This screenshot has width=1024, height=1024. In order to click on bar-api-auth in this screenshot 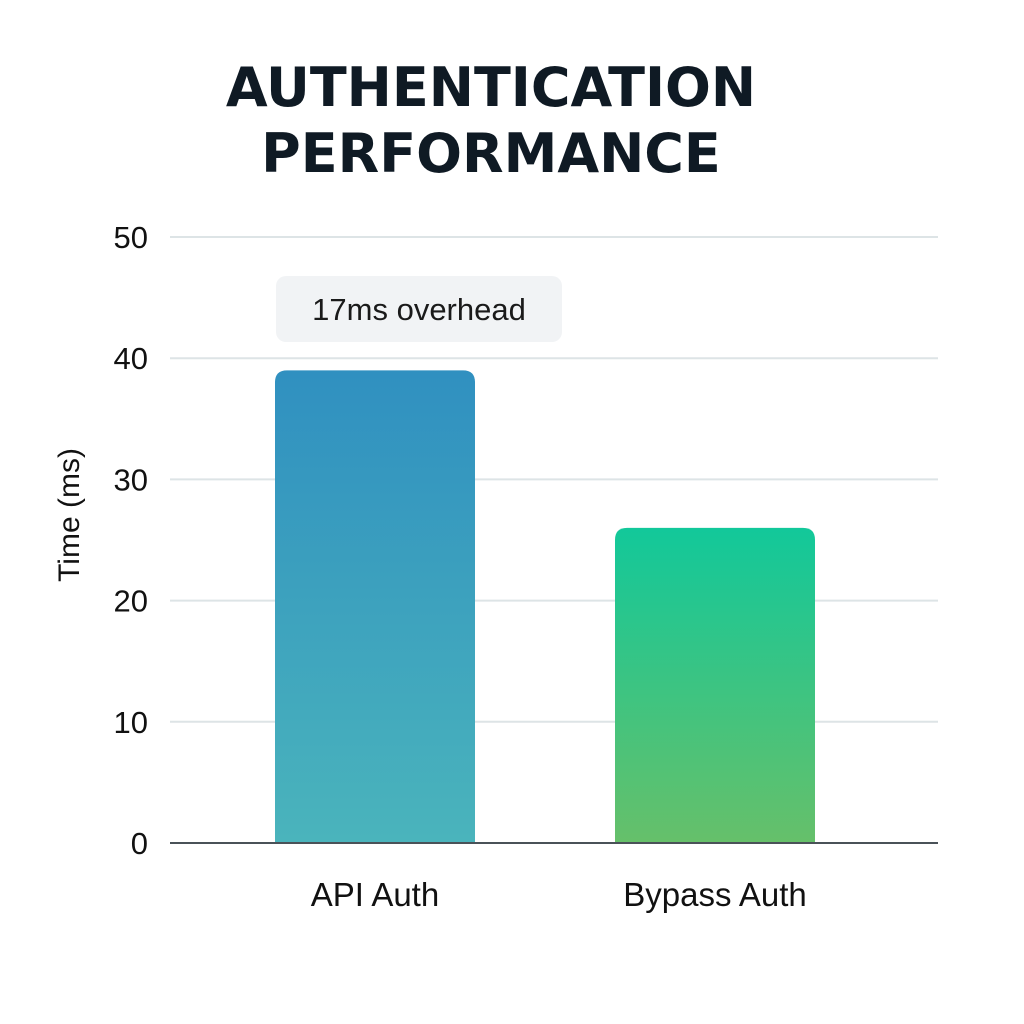, I will do `click(375, 606)`.